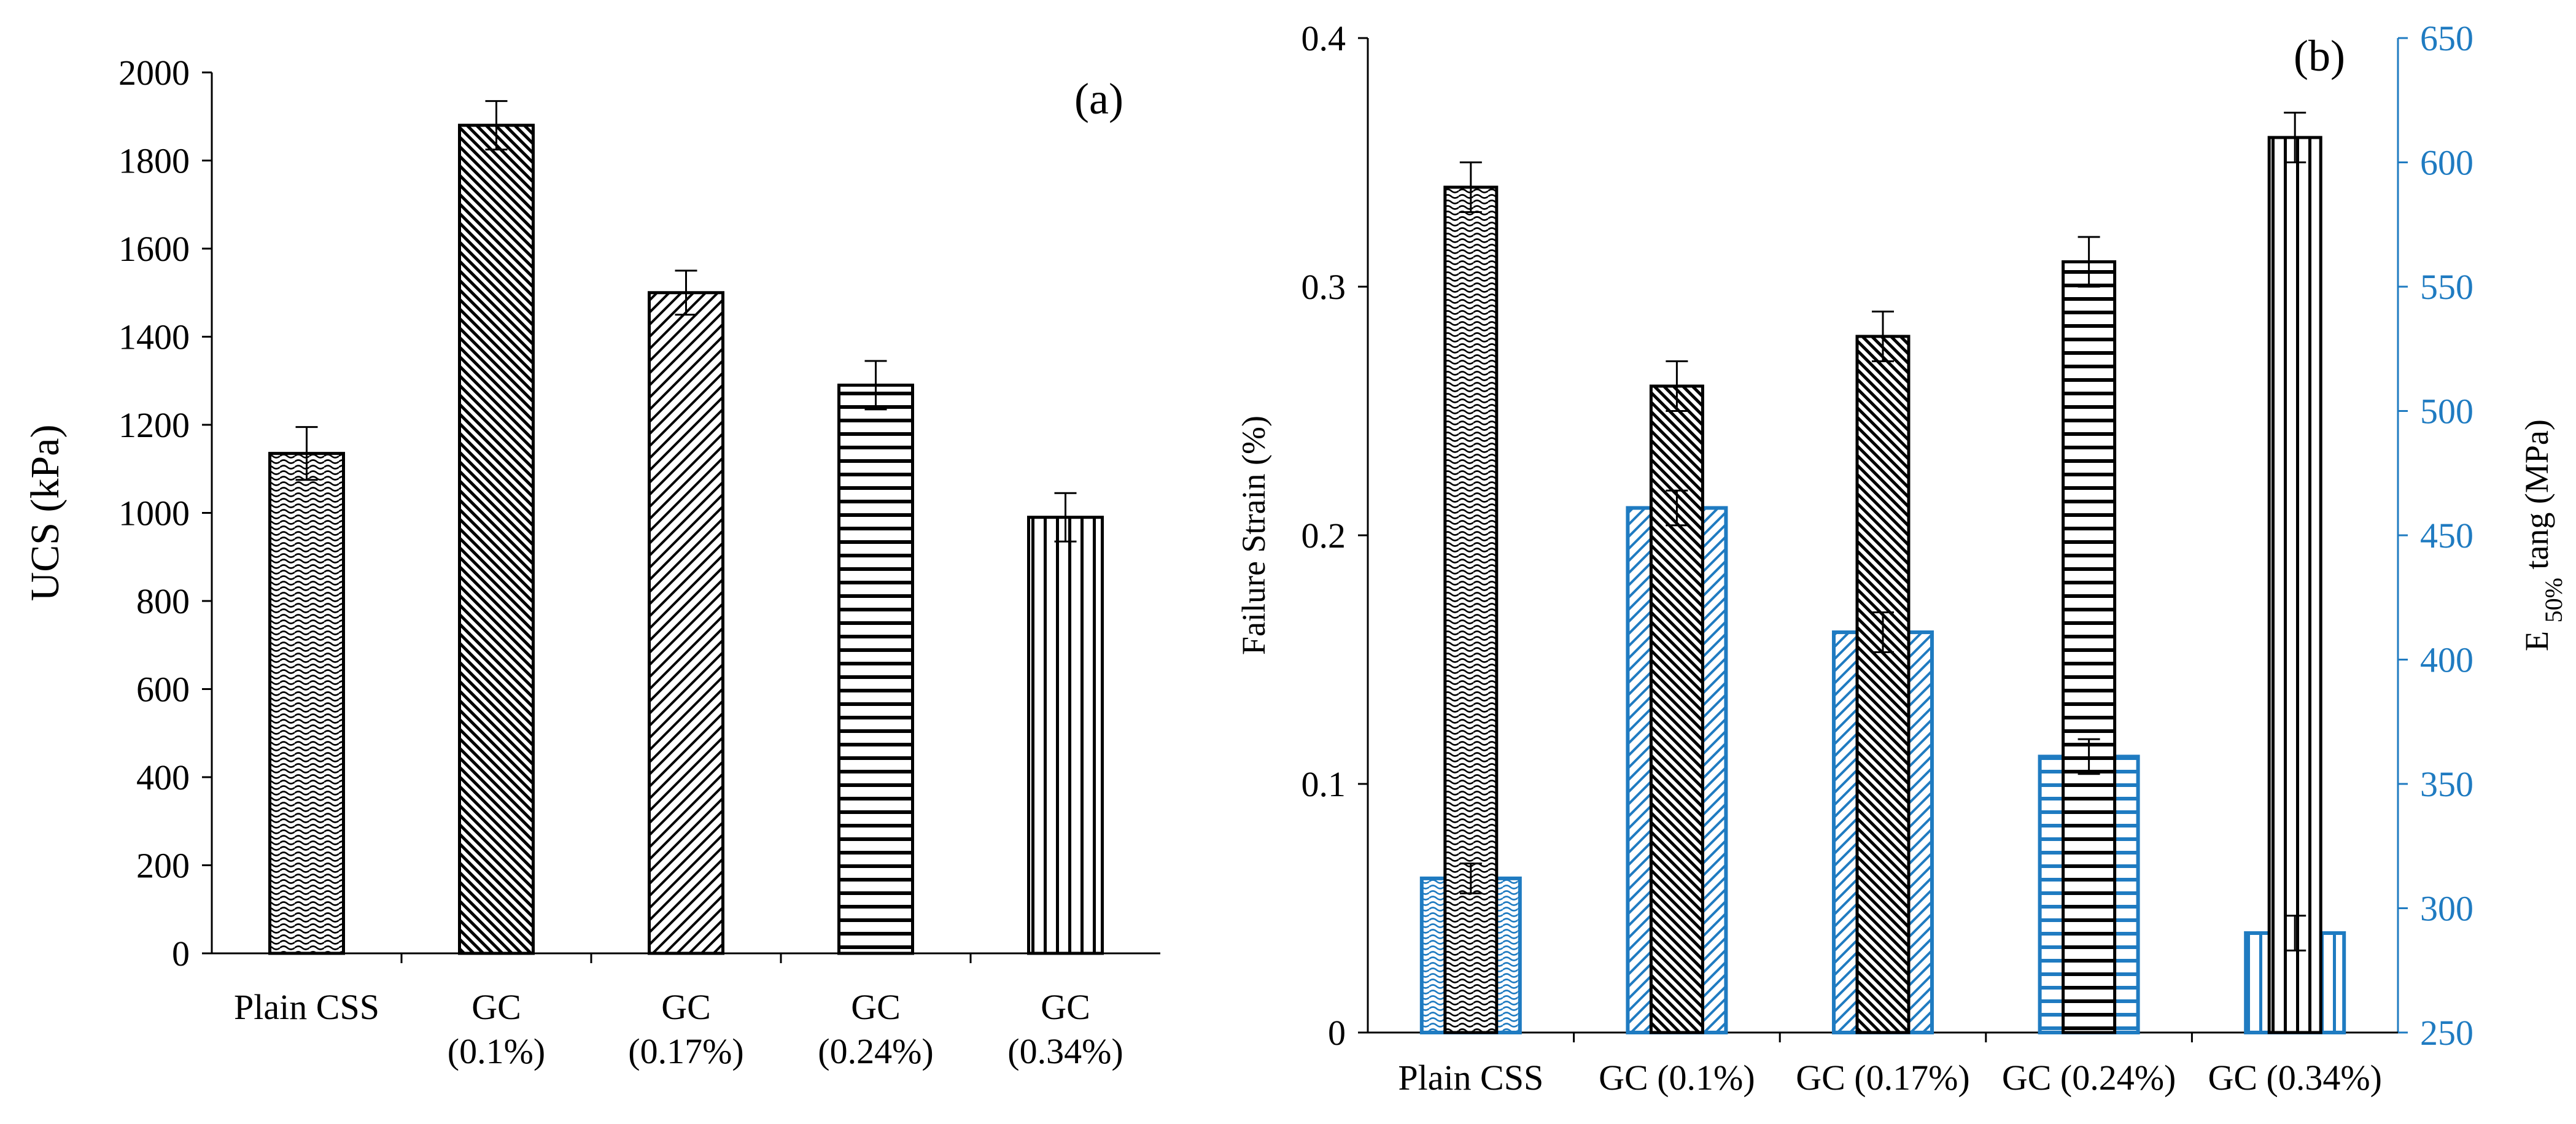 This screenshot has height=1124, width=2576. I want to click on panel-label: (a), so click(1098, 98).